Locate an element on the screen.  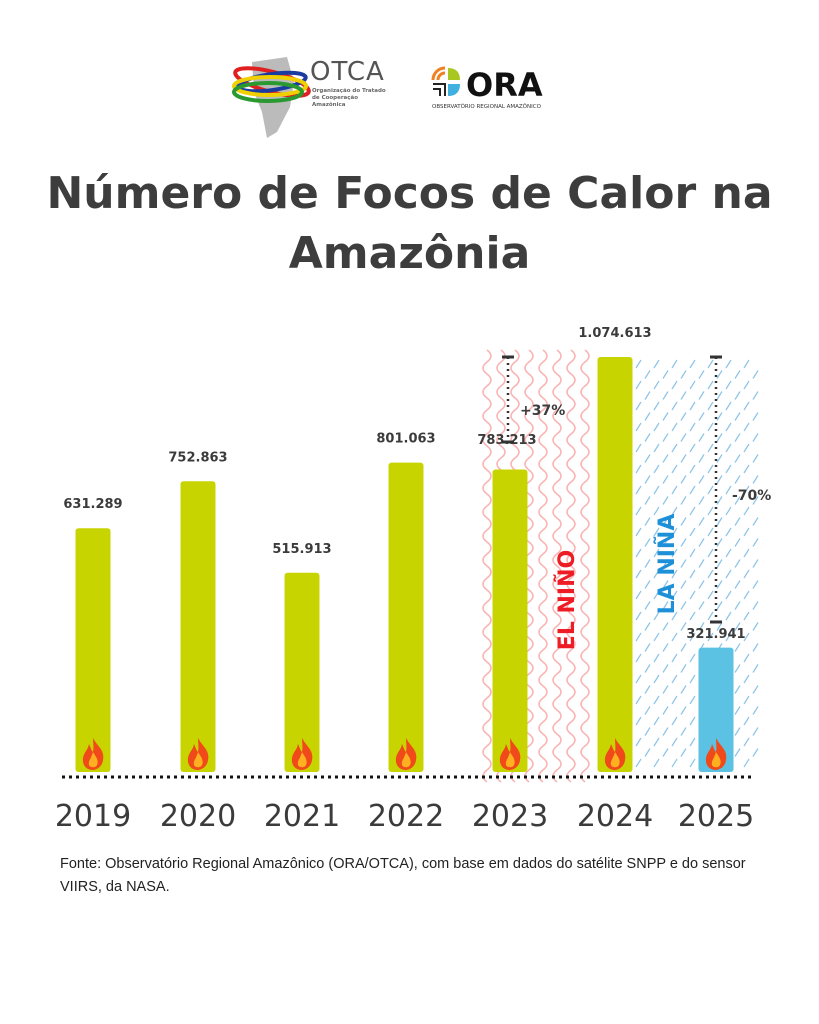
bar-2021 is located at coordinates (302, 672).